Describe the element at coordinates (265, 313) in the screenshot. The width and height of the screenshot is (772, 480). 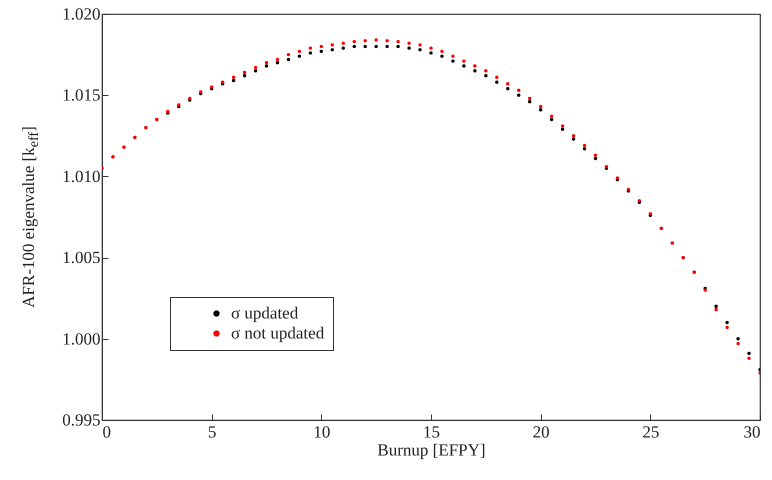
I see `legend-label: σ updated` at that location.